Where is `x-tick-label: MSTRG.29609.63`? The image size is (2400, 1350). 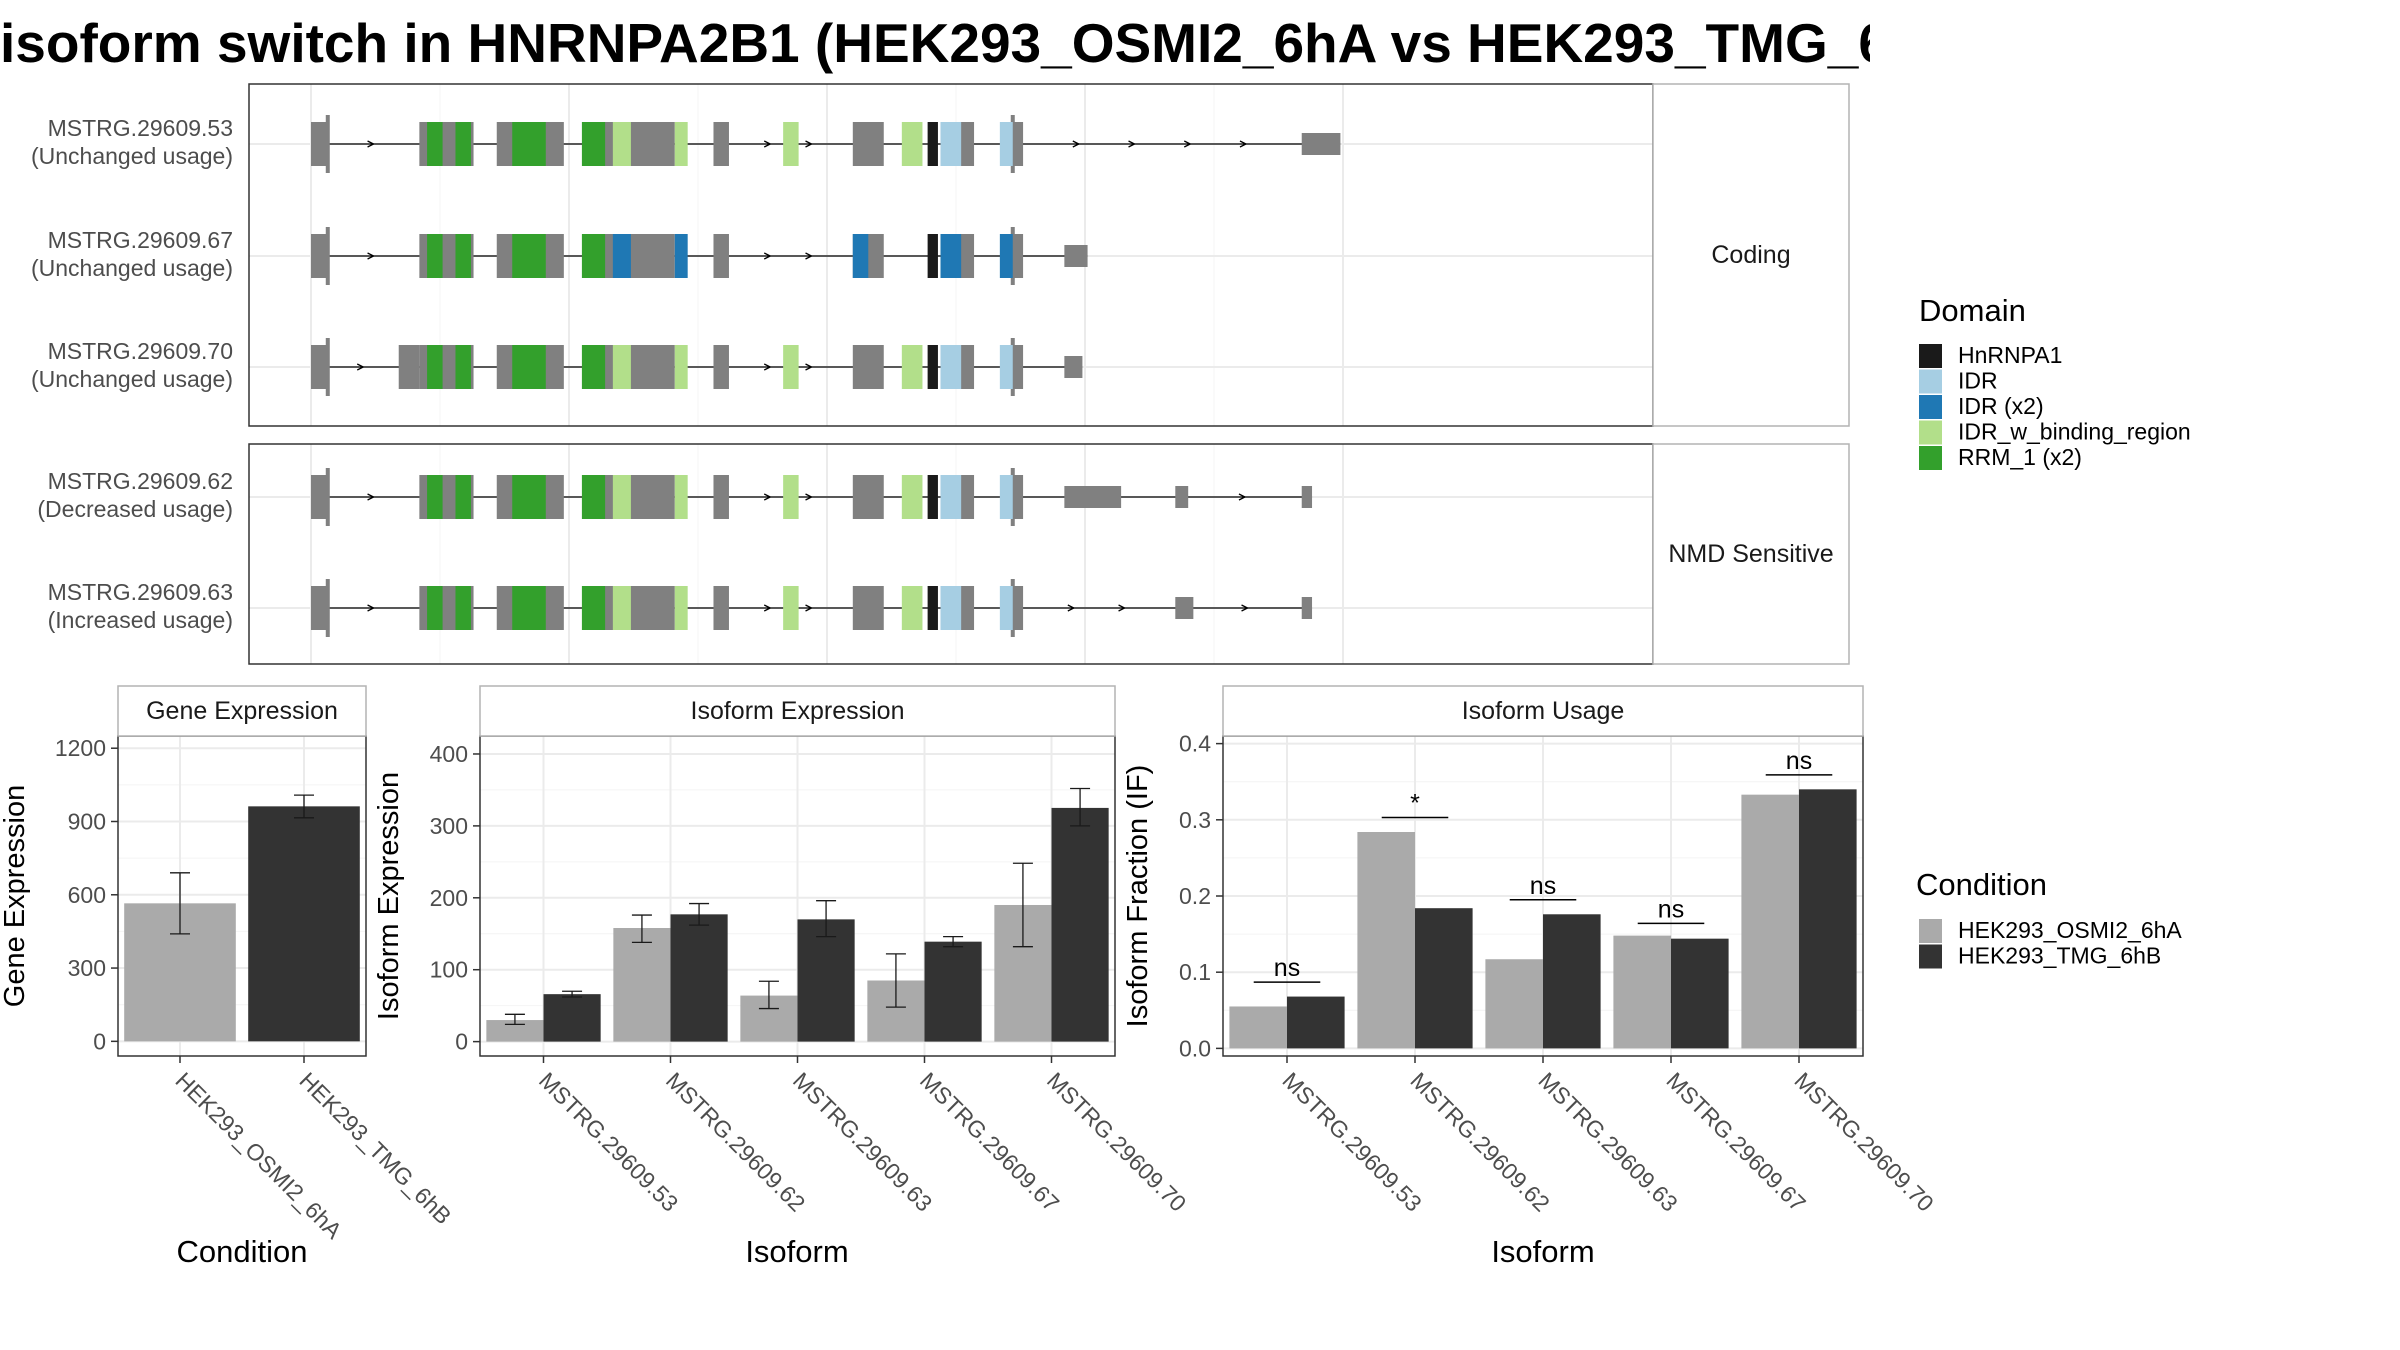 x-tick-label: MSTRG.29609.63 is located at coordinates (1607, 1141).